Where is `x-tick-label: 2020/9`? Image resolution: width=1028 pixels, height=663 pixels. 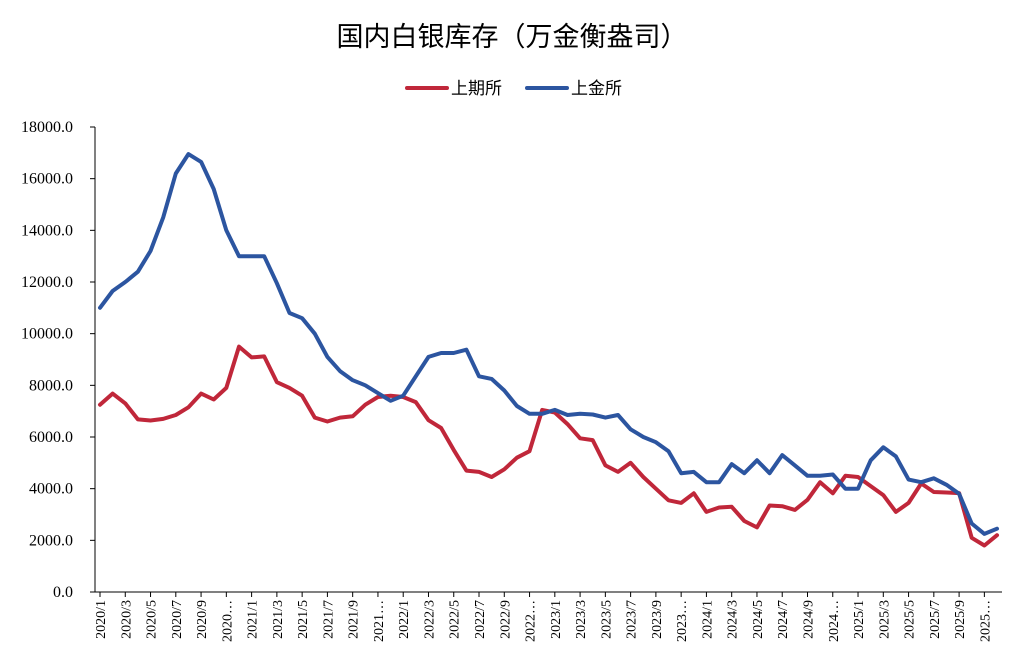 x-tick-label: 2020/9 is located at coordinates (202, 619).